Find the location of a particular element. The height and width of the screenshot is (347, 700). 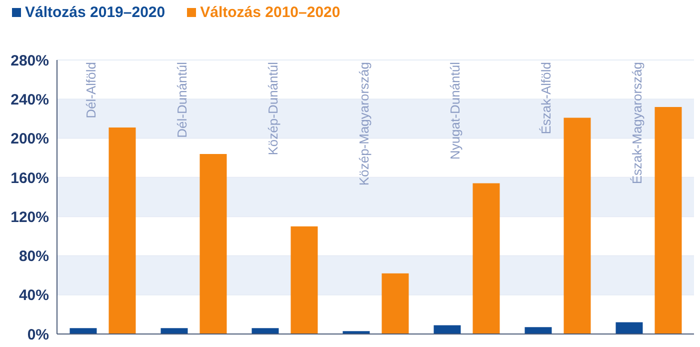

y-tick-label: 240% is located at coordinates (29, 99).